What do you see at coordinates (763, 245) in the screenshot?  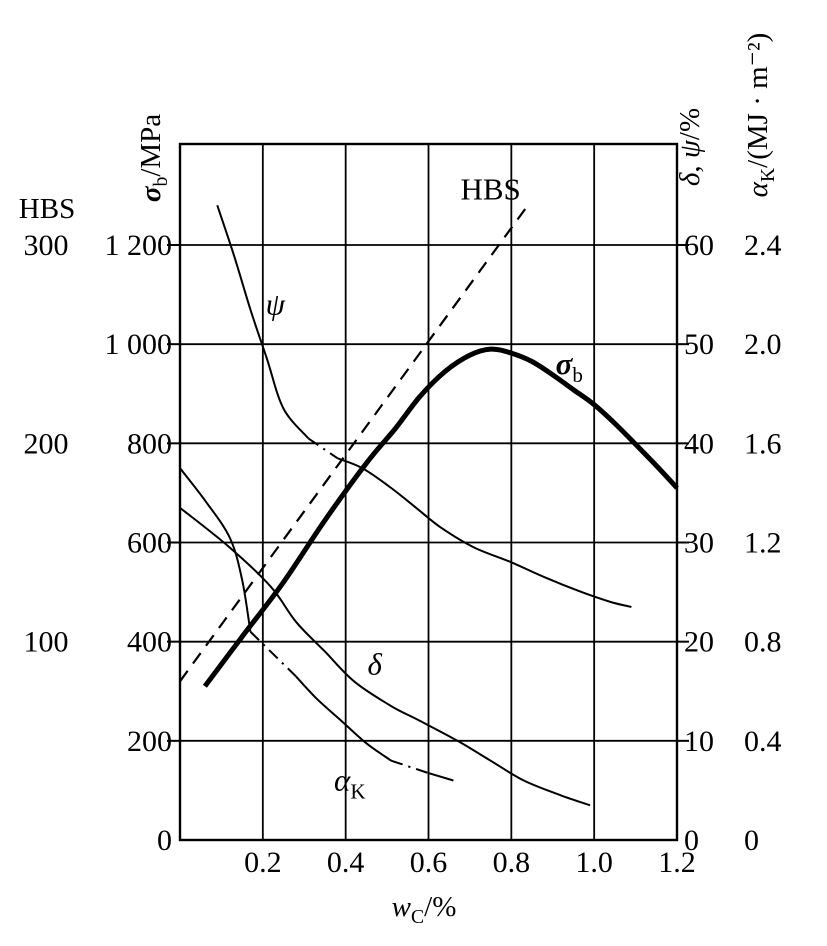 I see `ak-tick-label: 2.4` at bounding box center [763, 245].